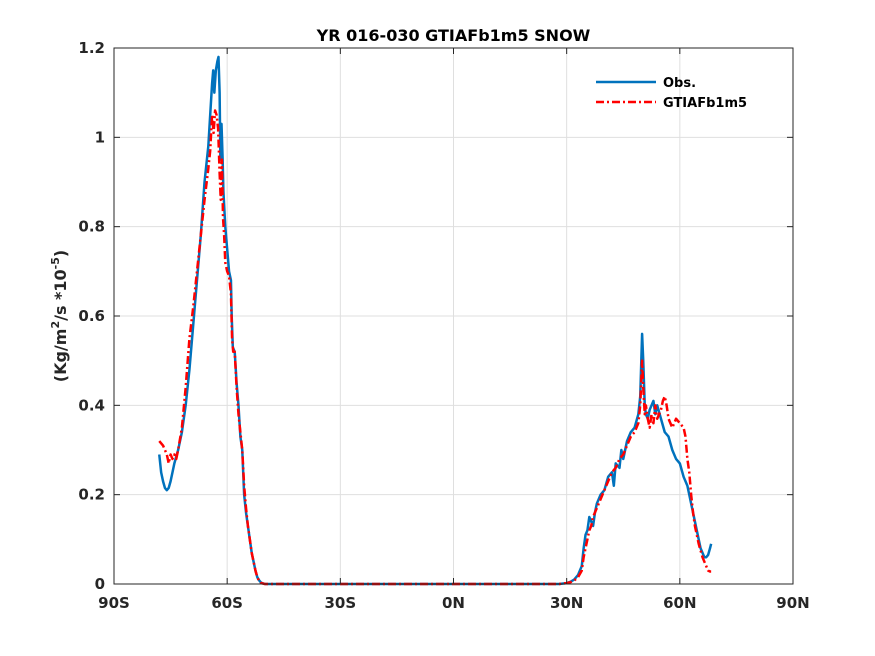 Image resolution: width=875 pixels, height=656 pixels. Describe the element at coordinates (55, 263) in the screenshot. I see `y-axis-label-sup2: -5` at that location.